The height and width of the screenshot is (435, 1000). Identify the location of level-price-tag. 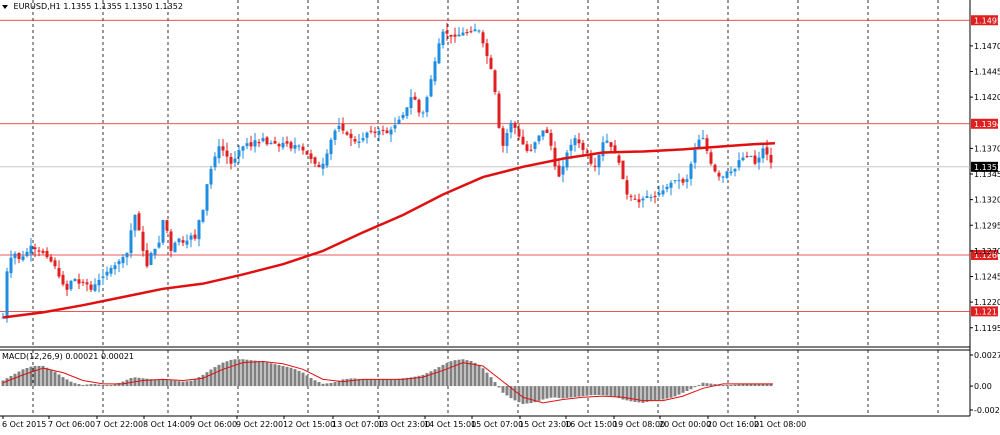
(984, 311).